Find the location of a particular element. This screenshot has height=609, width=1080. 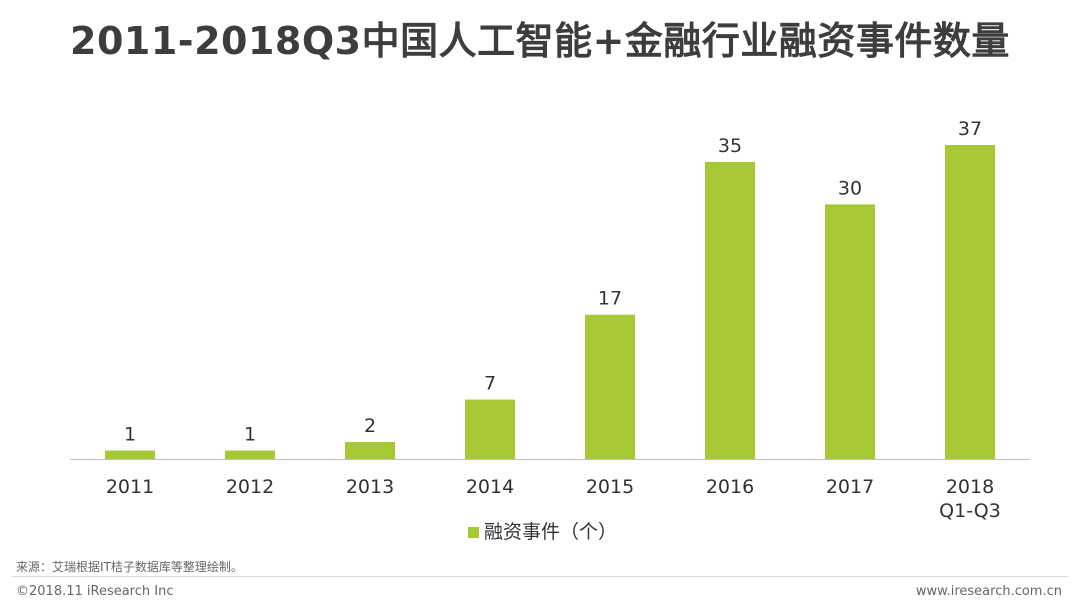

data-label: 17 is located at coordinates (610, 299).